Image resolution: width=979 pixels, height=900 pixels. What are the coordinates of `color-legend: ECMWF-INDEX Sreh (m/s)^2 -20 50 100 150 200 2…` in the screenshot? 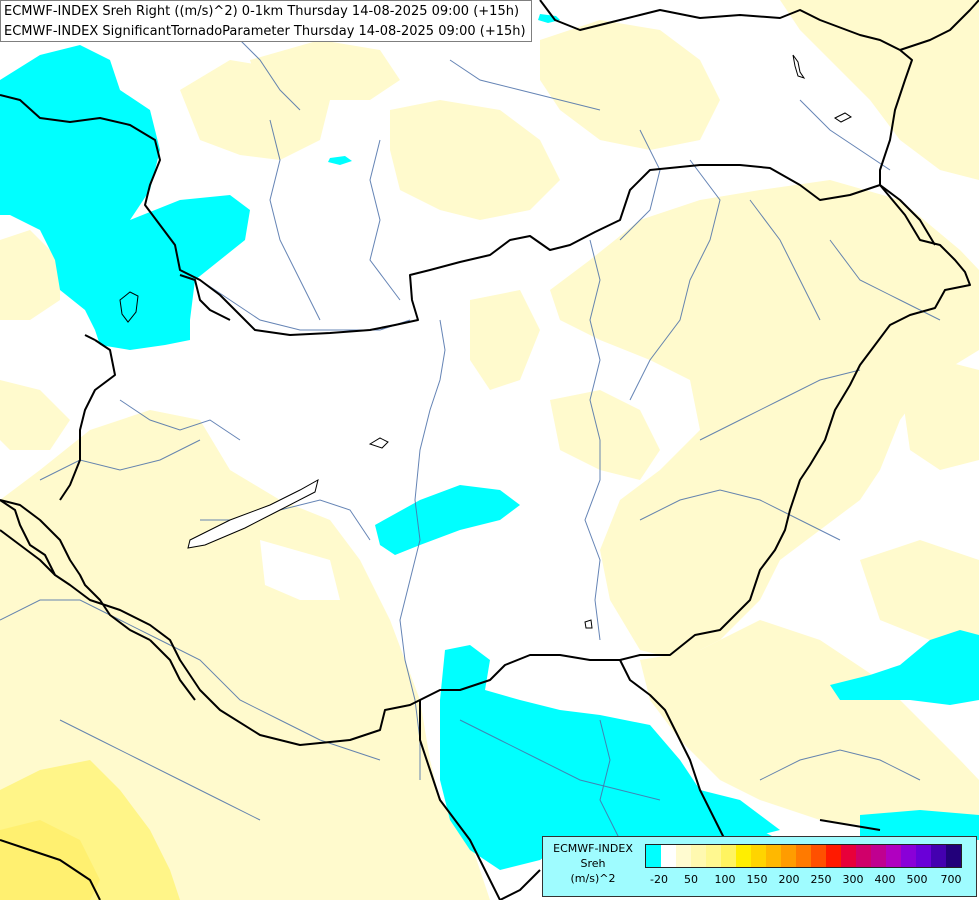 It's located at (759, 866).